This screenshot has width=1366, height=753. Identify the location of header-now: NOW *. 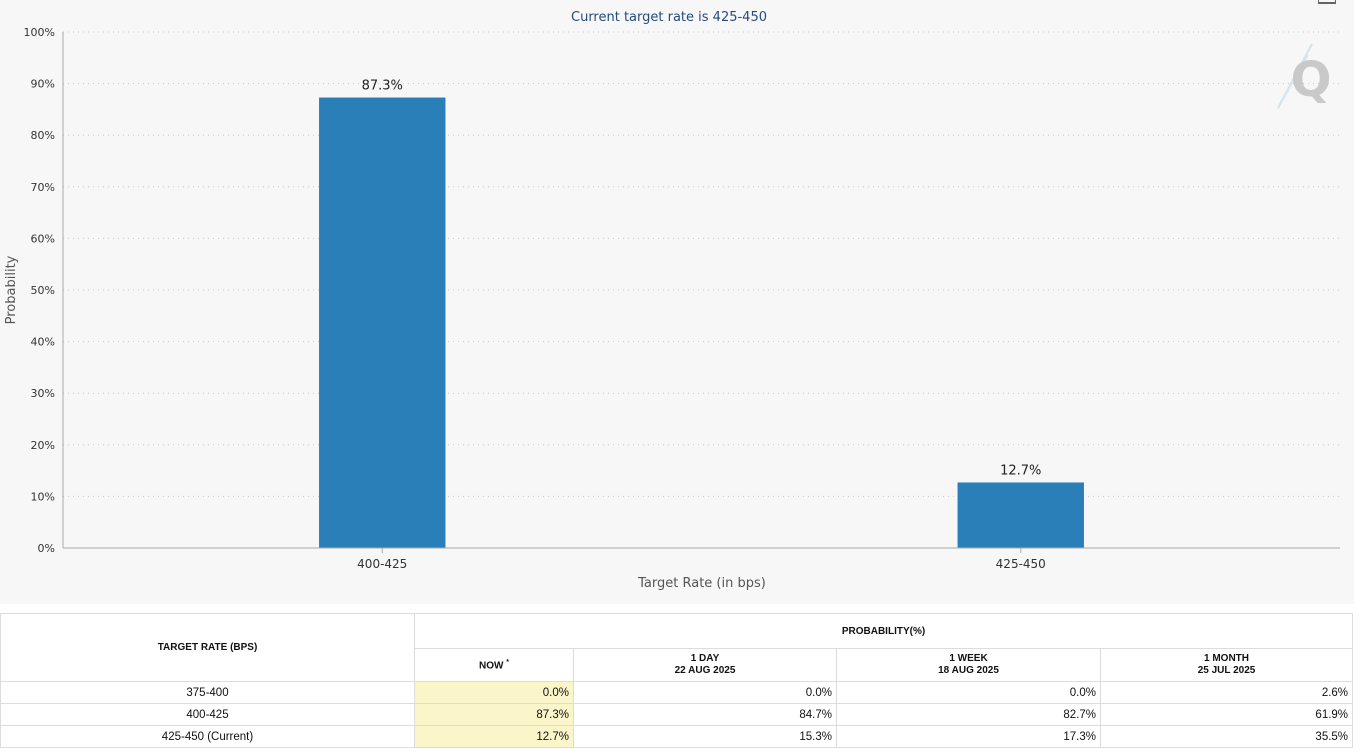
(494, 665).